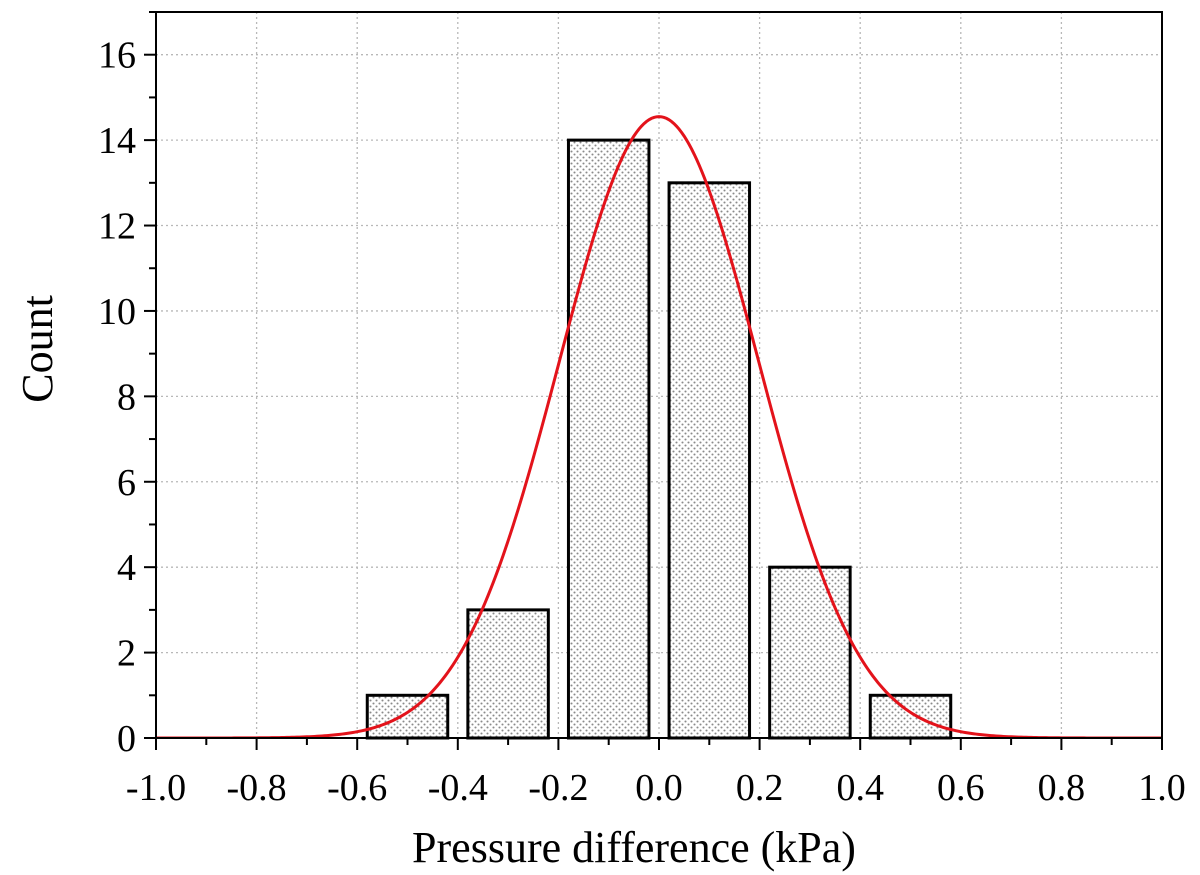 This screenshot has width=1200, height=875. What do you see at coordinates (659, 788) in the screenshot?
I see `x-tick-label: 0.0` at bounding box center [659, 788].